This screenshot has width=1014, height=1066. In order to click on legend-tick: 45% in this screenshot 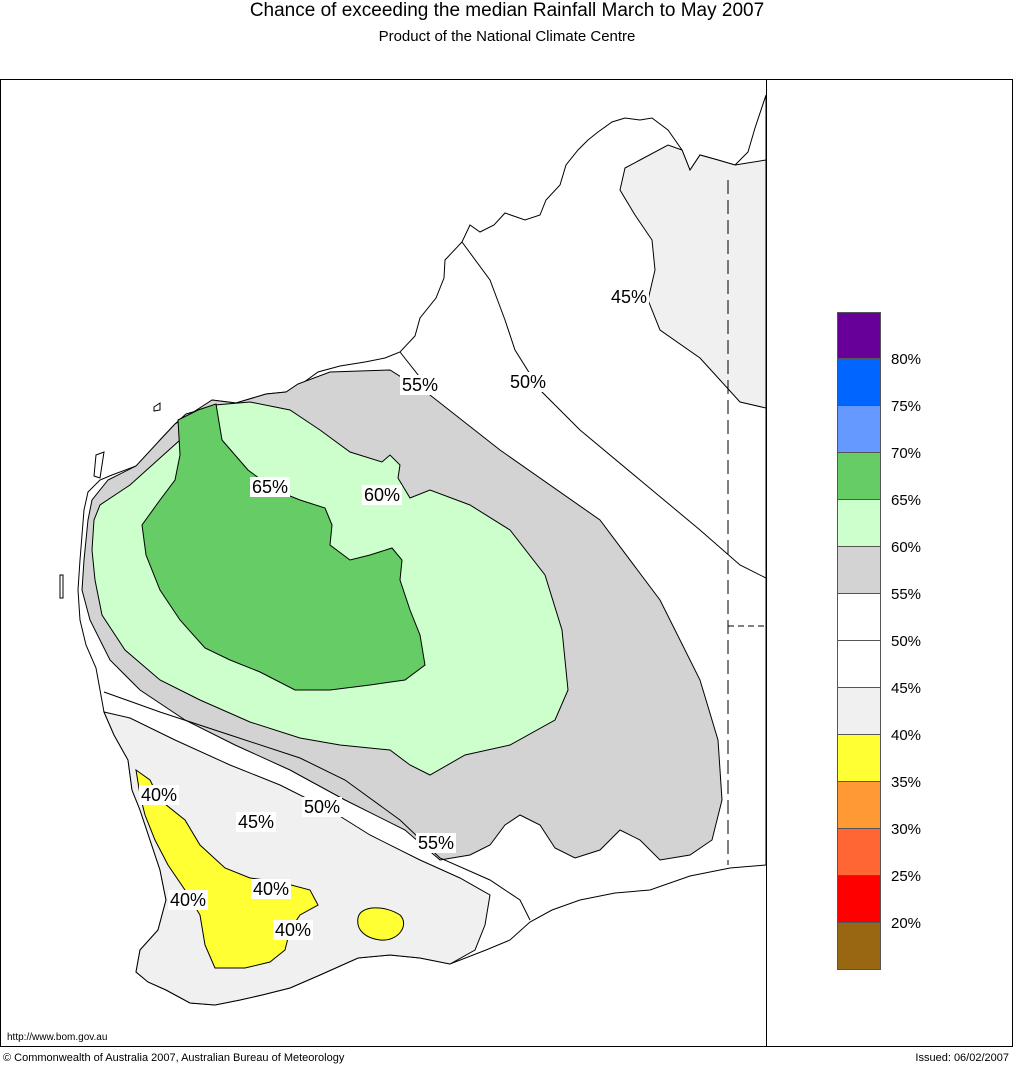, I will do `click(906, 688)`.